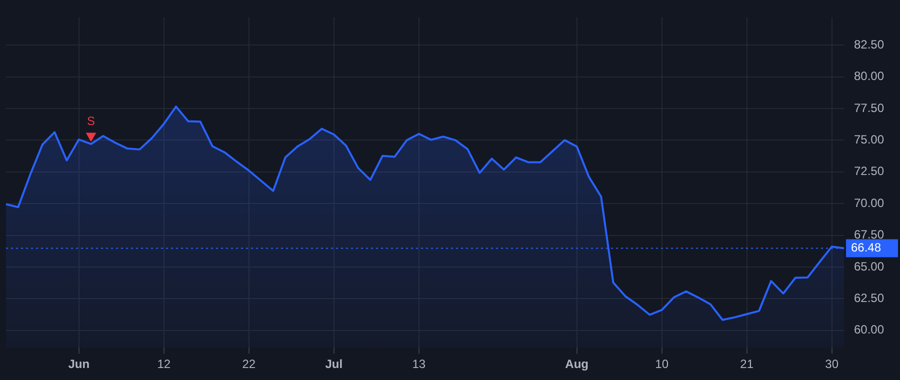 The width and height of the screenshot is (900, 380). What do you see at coordinates (869, 76) in the screenshot?
I see `y-tick-label: 80.00` at bounding box center [869, 76].